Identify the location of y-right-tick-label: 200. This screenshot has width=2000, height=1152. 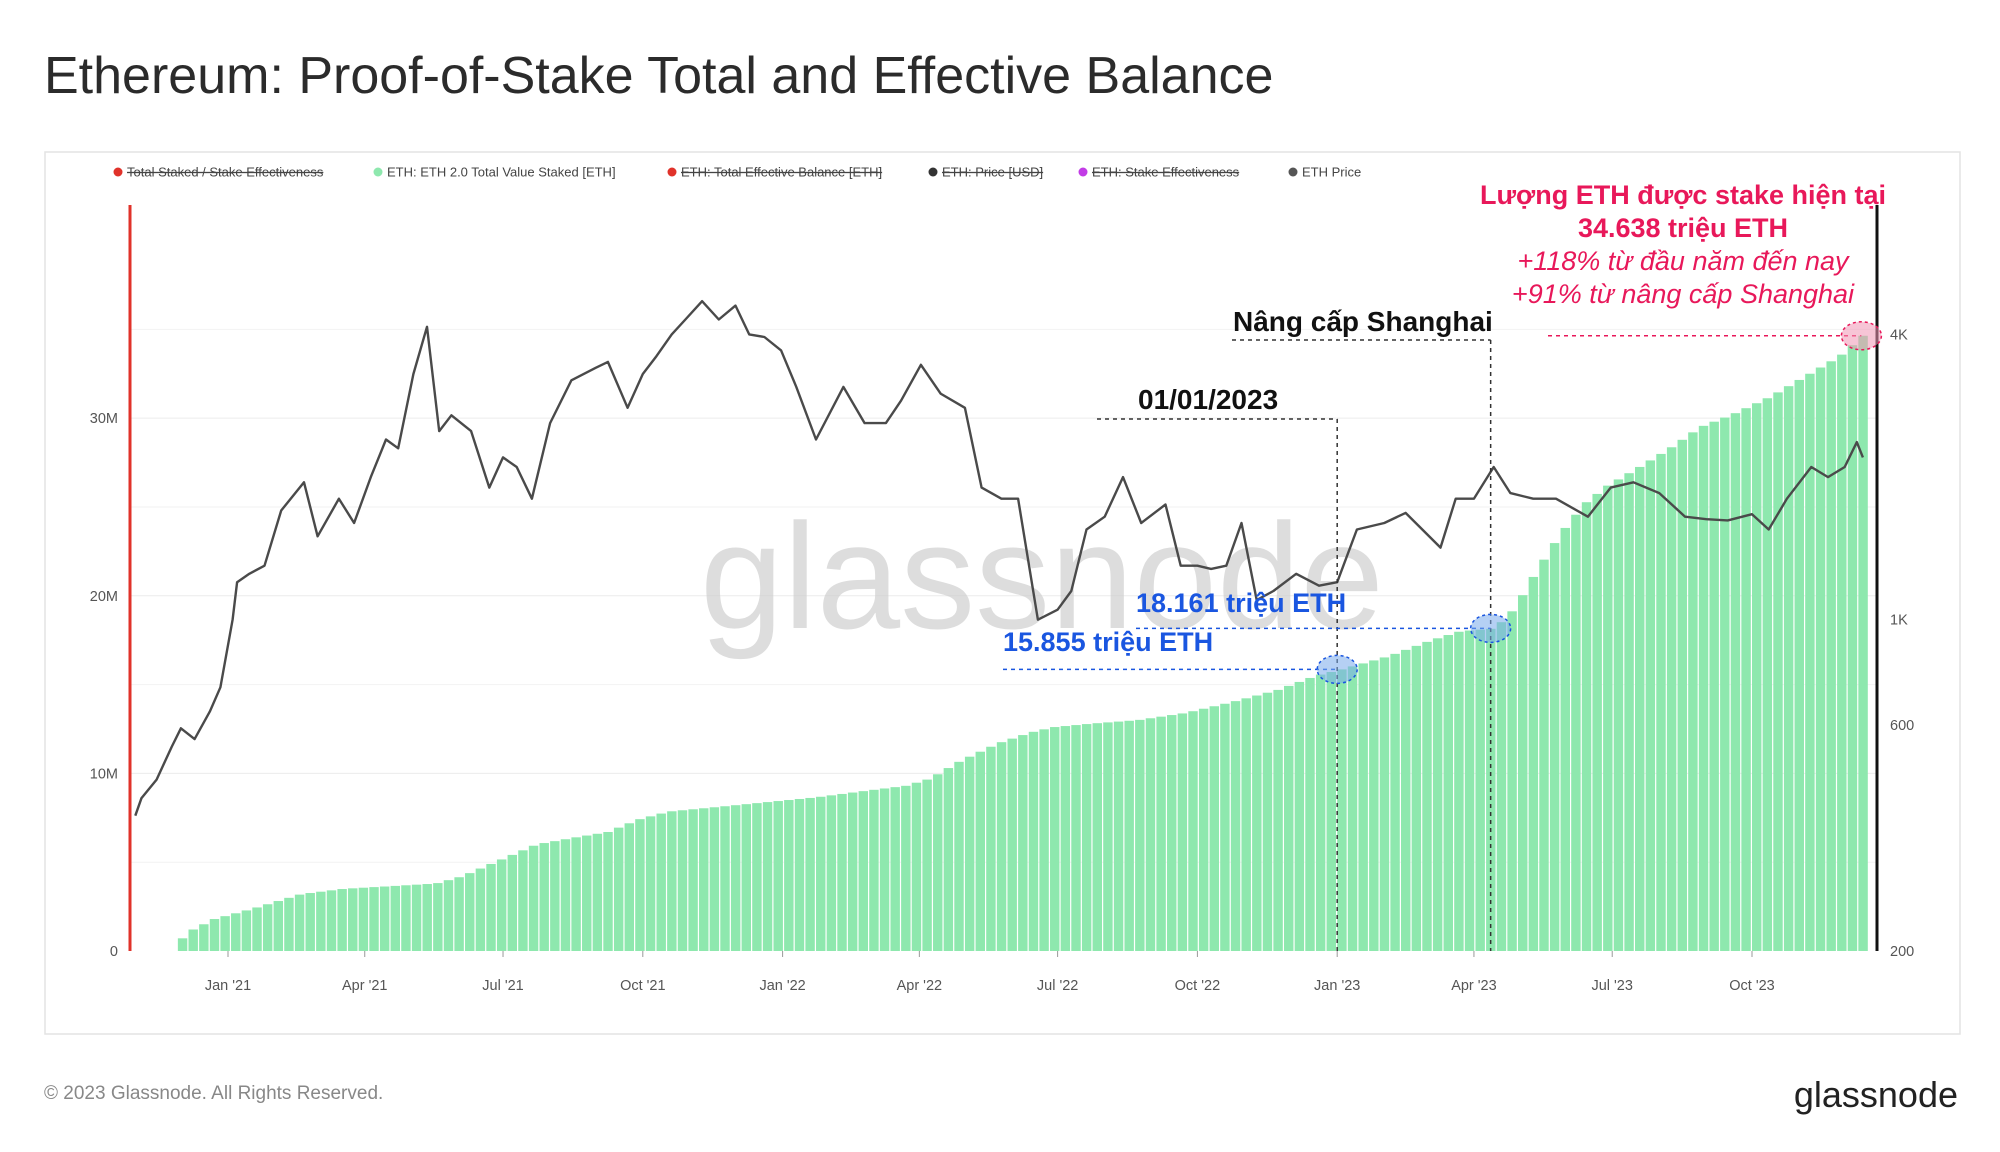
(1902, 952).